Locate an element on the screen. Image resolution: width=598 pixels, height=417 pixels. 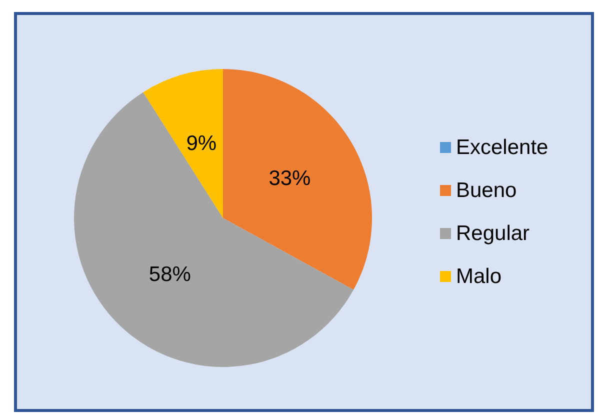
data-label: 58% is located at coordinates (169, 274).